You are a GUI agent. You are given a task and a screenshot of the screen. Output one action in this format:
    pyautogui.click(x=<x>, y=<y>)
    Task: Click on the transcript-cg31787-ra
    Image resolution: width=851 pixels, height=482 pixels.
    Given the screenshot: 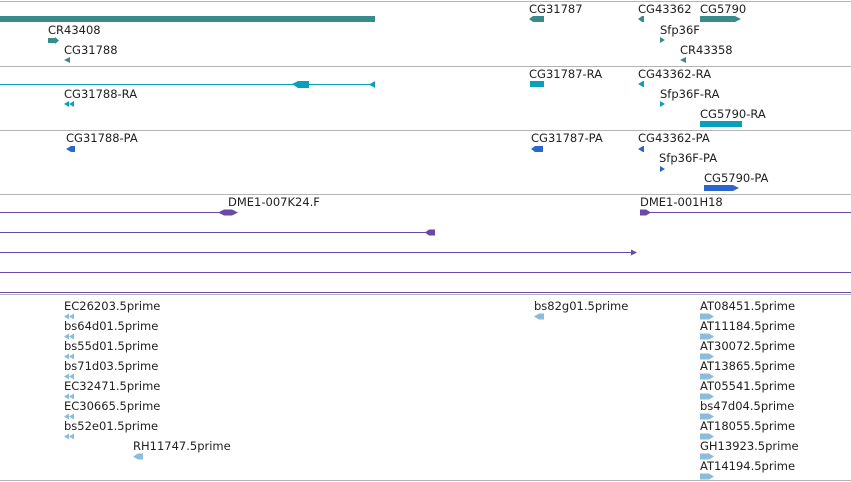 What is the action you would take?
    pyautogui.click(x=537, y=84)
    